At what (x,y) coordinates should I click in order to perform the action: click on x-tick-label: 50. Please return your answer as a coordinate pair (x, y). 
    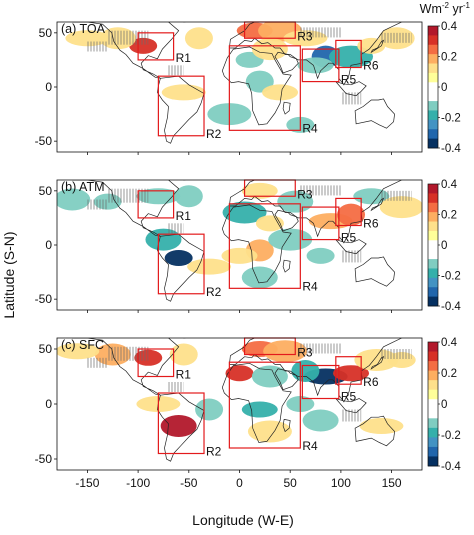
    Looking at the image, I should click on (291, 483).